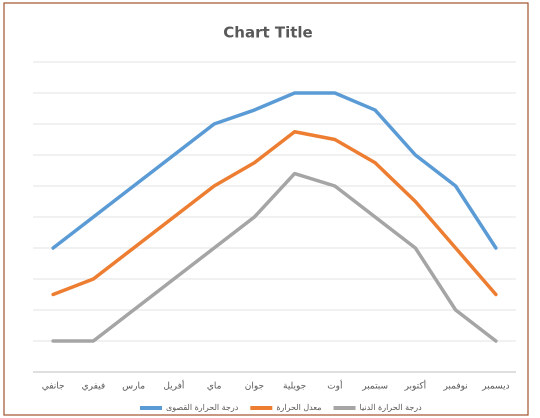 The height and width of the screenshot is (418, 540). I want to click on x-tick-label: جوان, so click(254, 387).